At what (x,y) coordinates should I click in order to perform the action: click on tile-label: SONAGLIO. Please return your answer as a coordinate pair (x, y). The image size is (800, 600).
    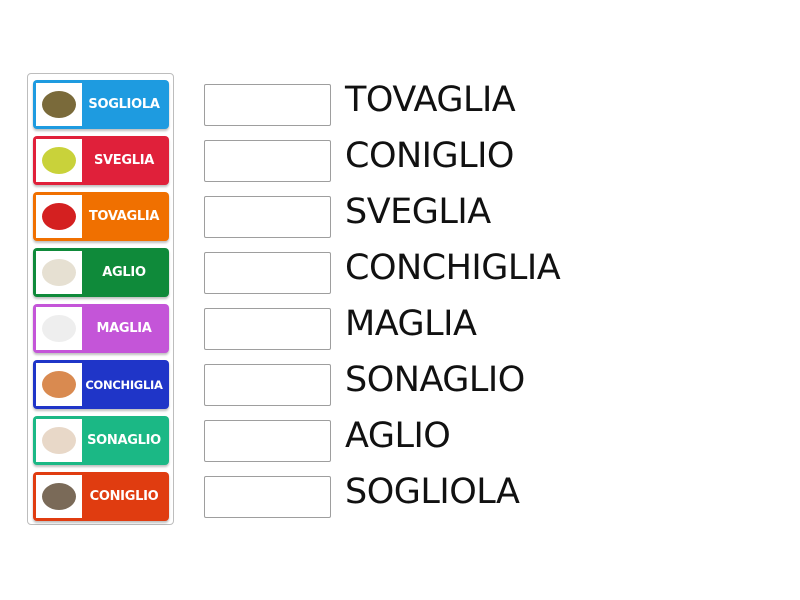
    Looking at the image, I should click on (124, 440).